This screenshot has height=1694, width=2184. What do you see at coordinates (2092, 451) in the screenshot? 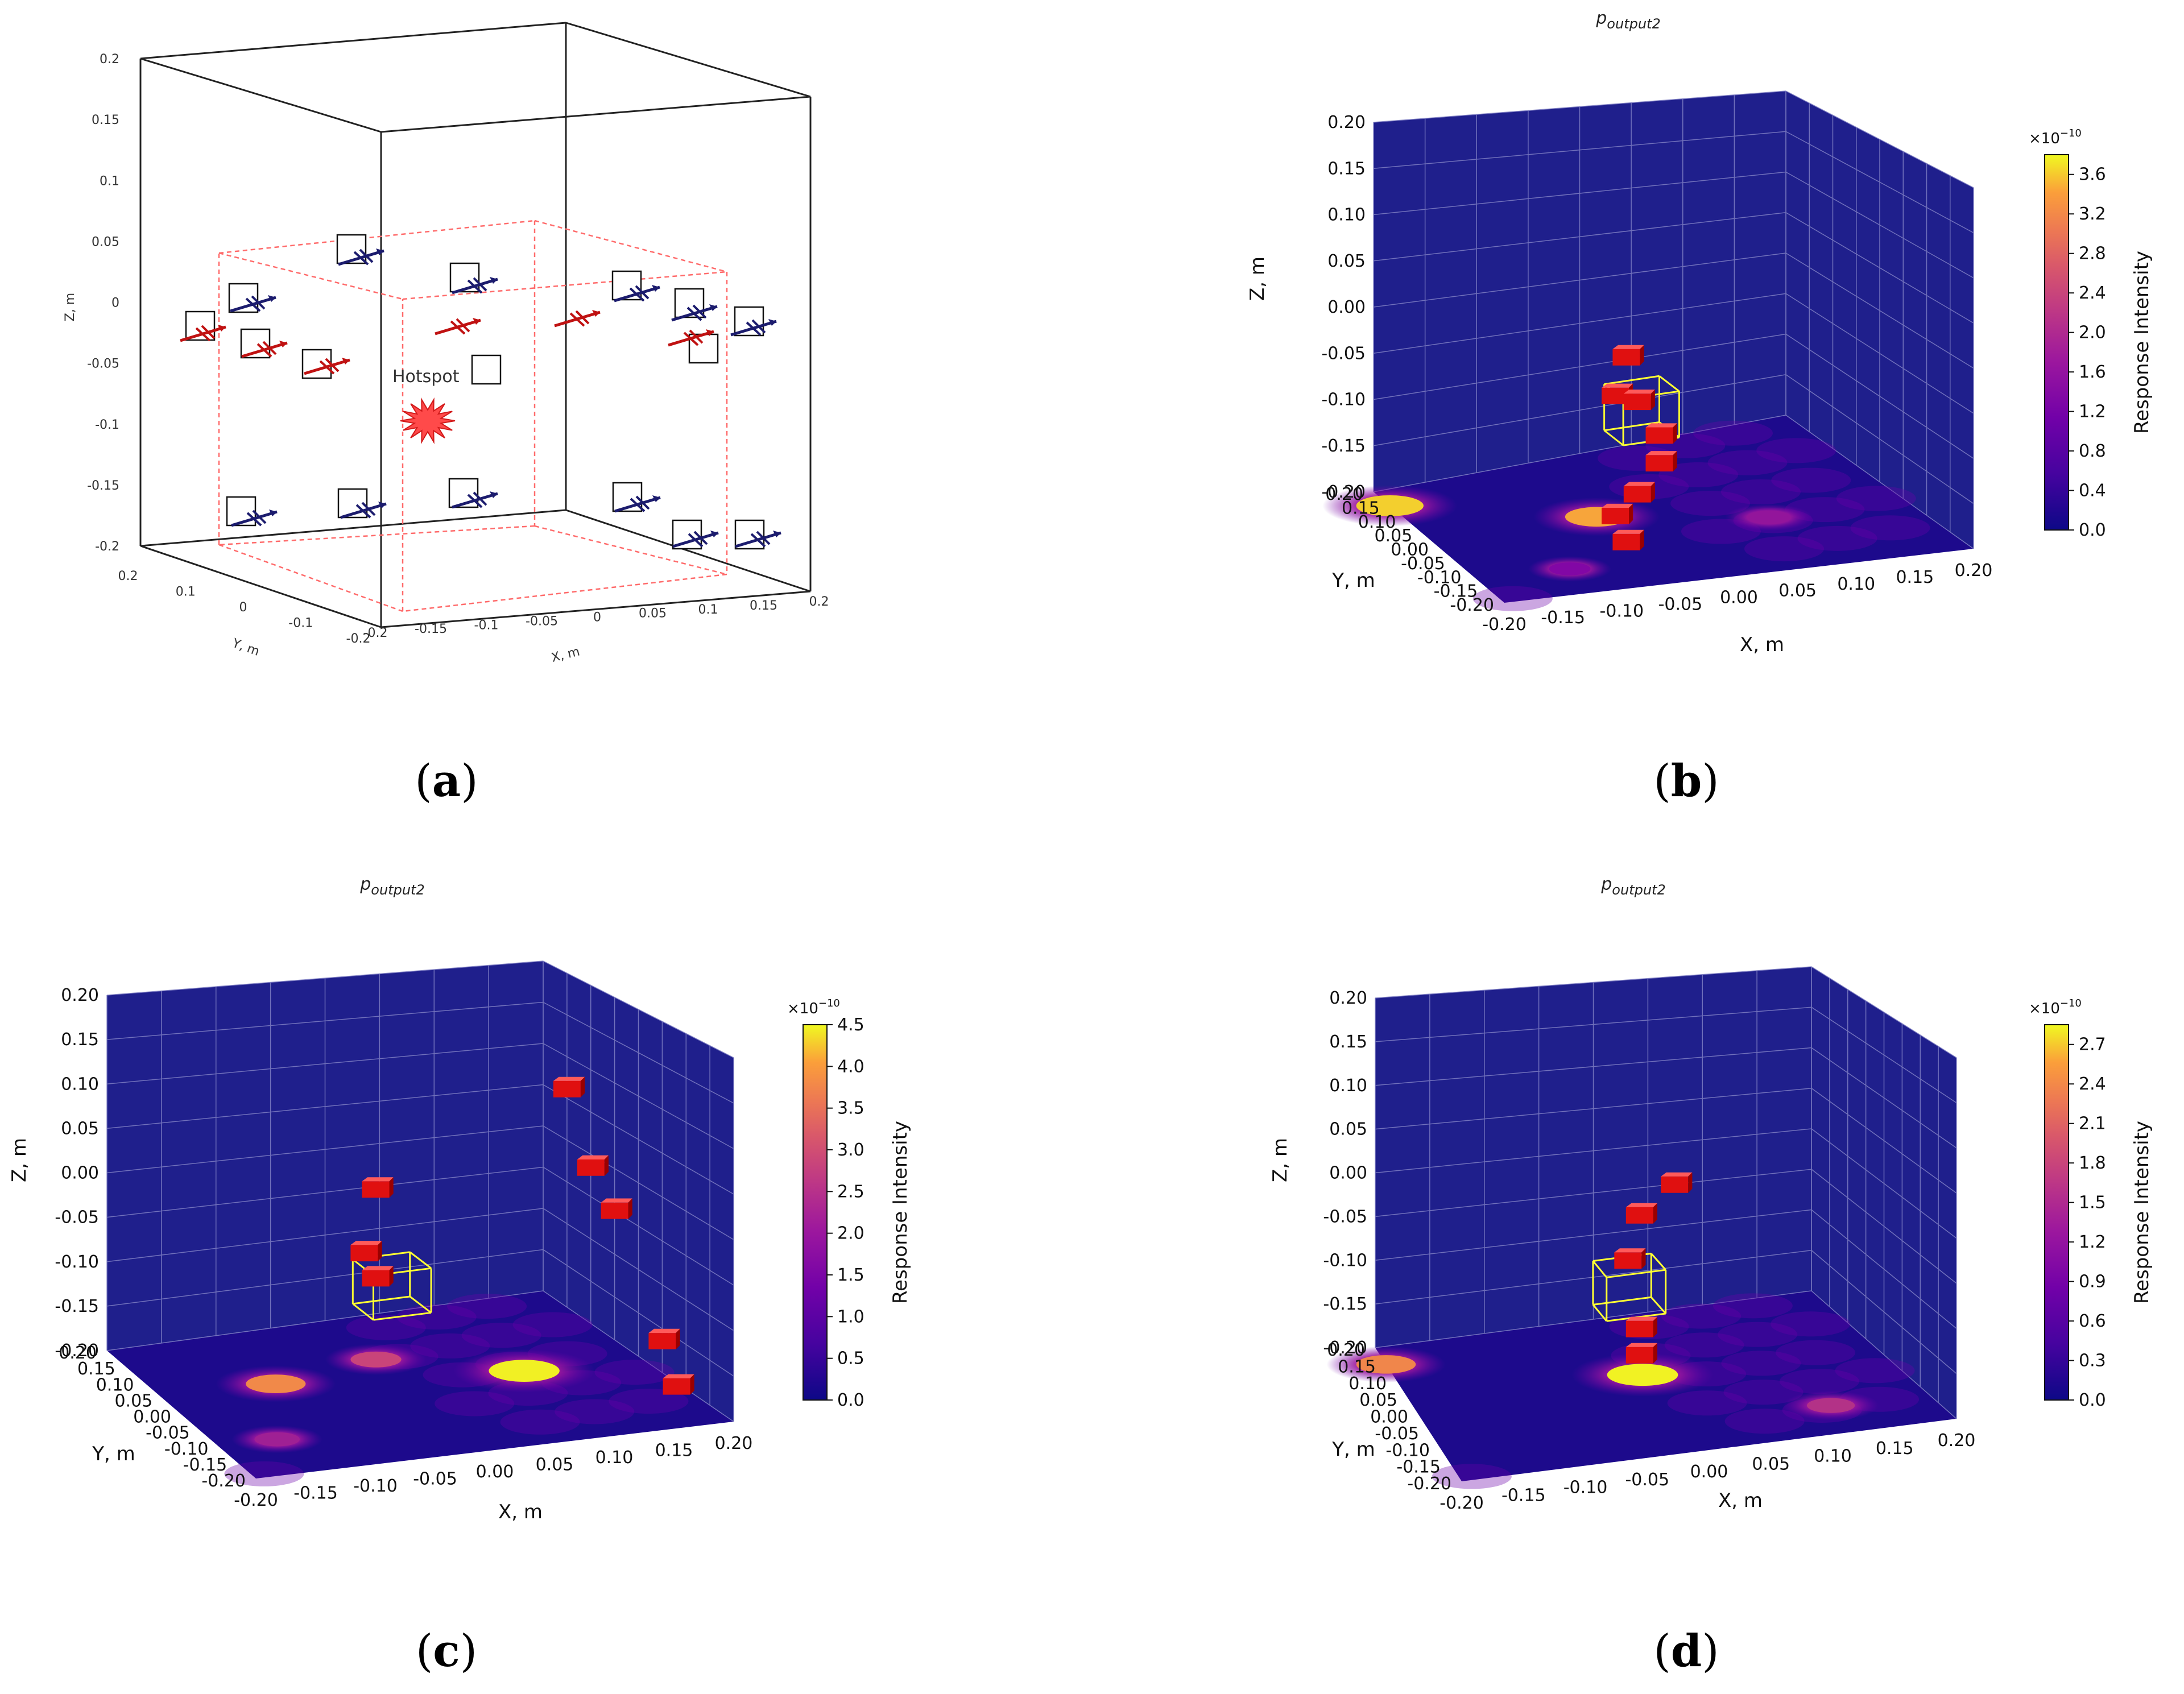
I see `colorbar-tick: 0.8` at bounding box center [2092, 451].